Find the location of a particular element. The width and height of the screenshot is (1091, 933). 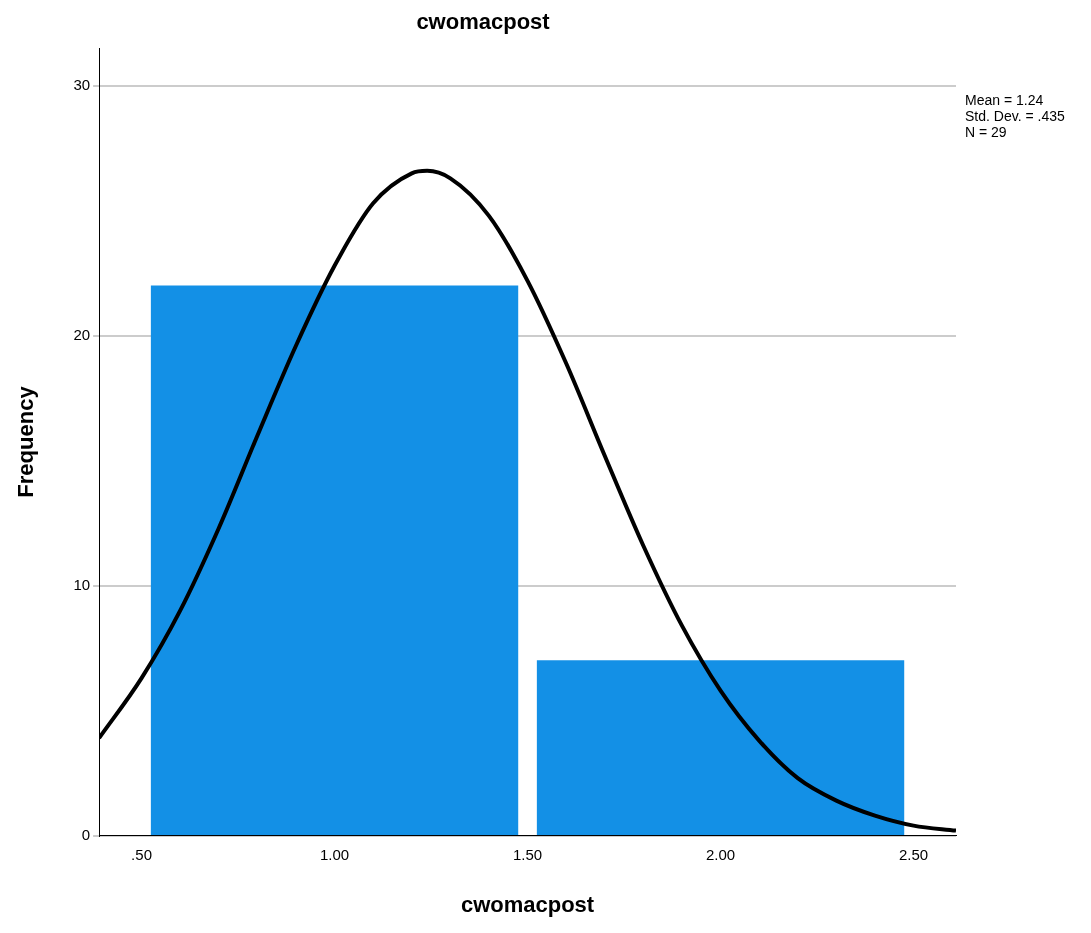

text: Mean = 1.24 is located at coordinates (1005, 100).